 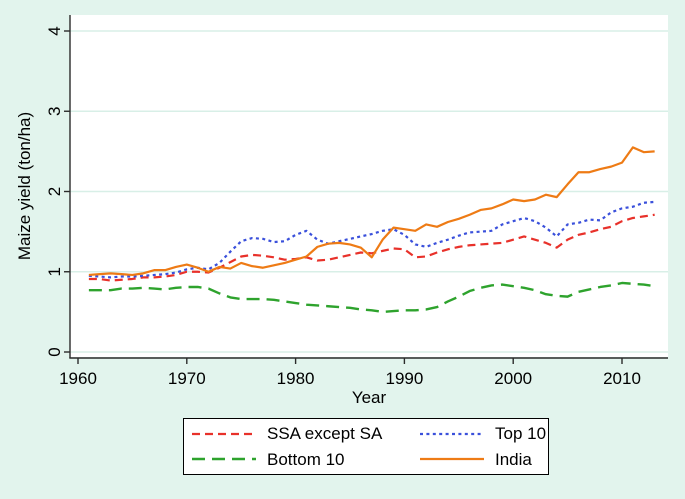 I want to click on legend-label: Bottom 10, so click(x=306, y=459).